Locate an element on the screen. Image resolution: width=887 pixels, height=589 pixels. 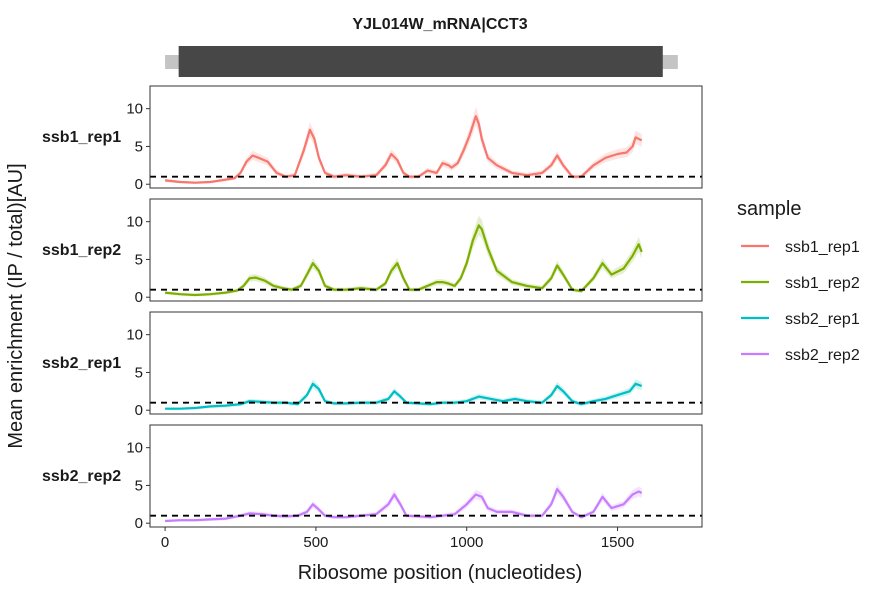
chart-title: YJL014W_mRNA|CCT3 is located at coordinates (439, 24).